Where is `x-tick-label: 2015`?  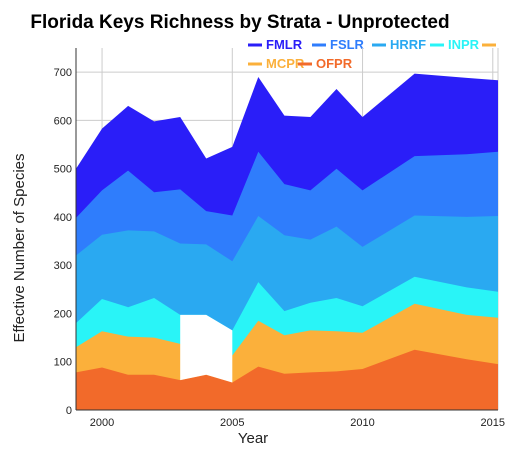
x-tick-label: 2015 is located at coordinates (493, 423).